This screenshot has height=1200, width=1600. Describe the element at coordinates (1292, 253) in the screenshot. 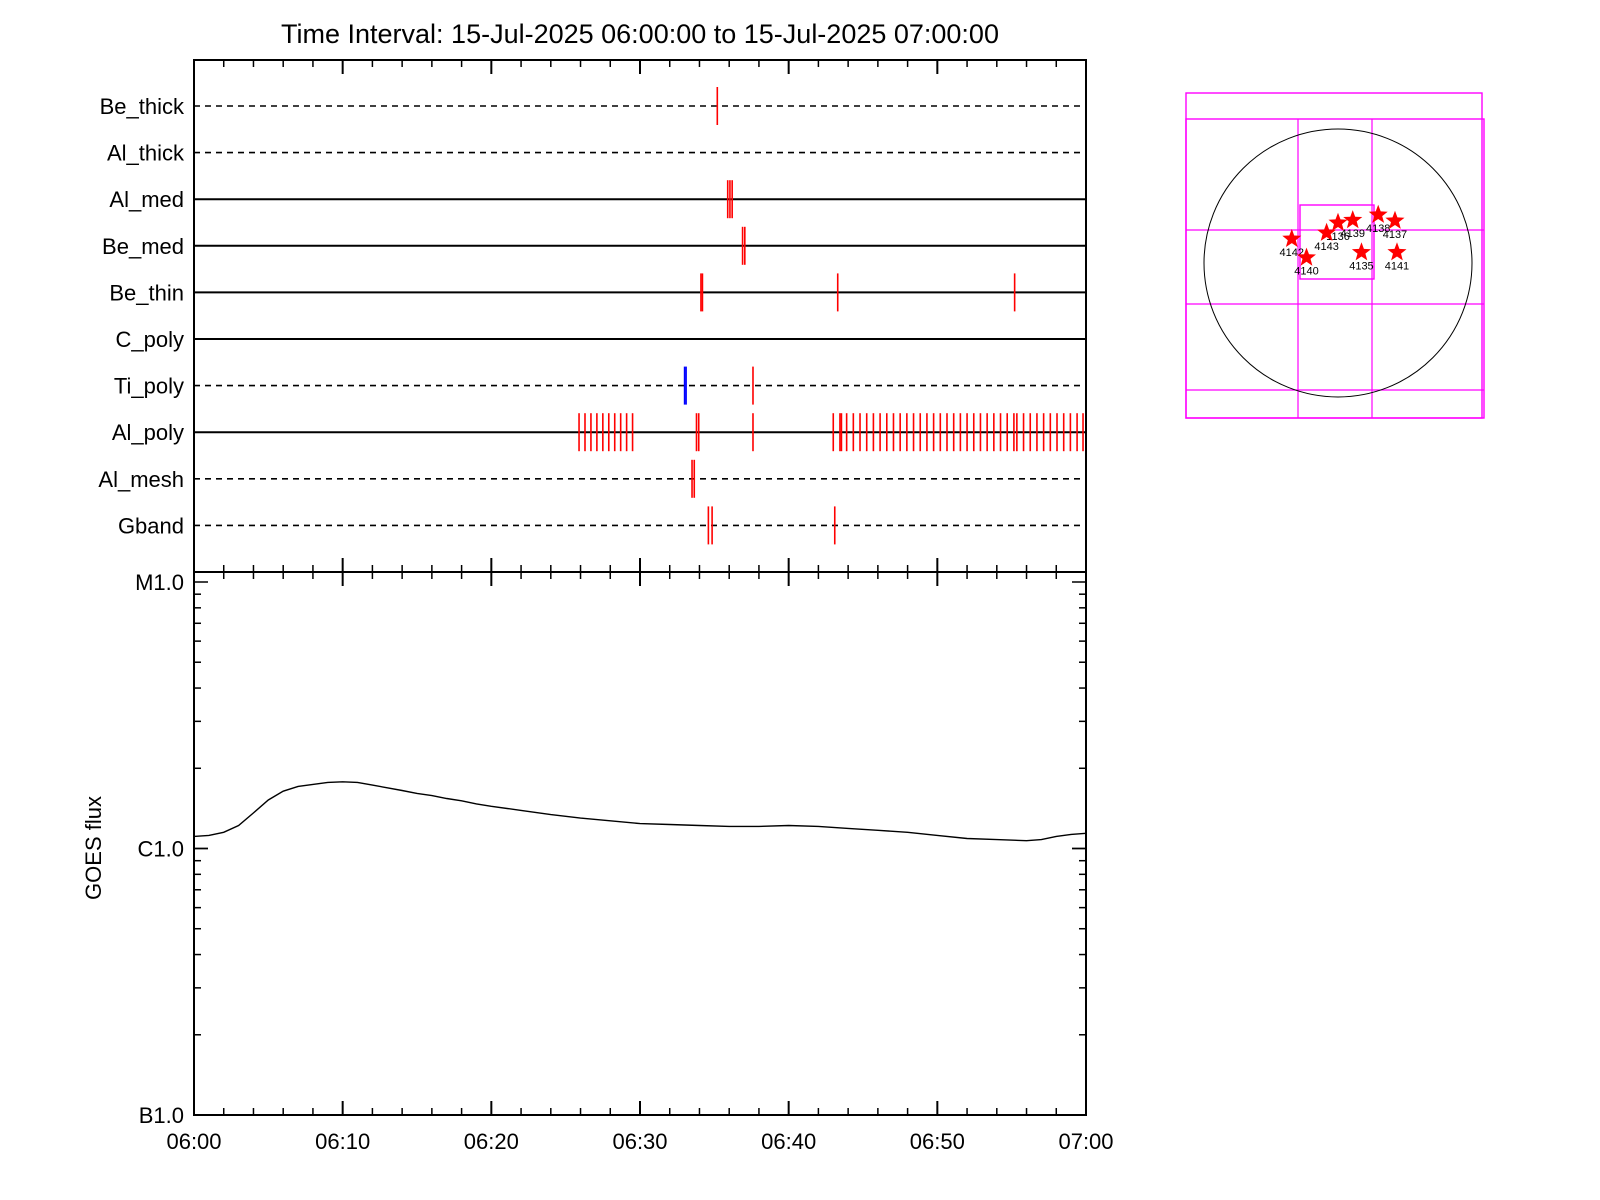

I see `active-region-label: 4142` at that location.